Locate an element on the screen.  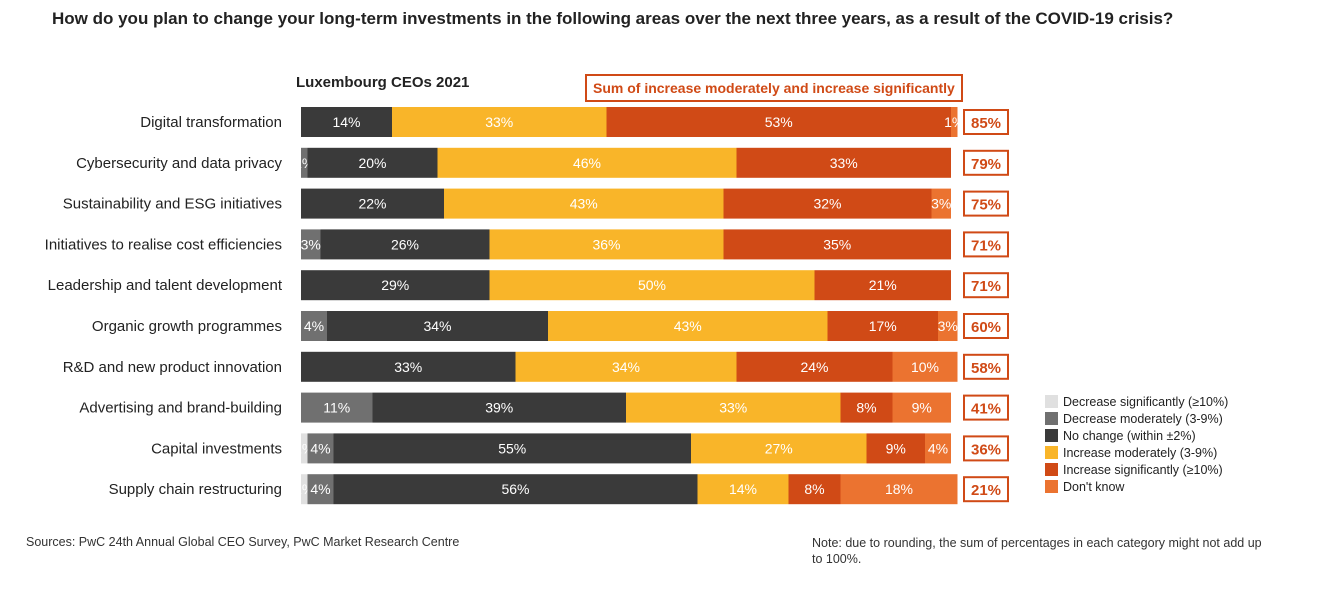
sum-label: 79% is located at coordinates (986, 164).